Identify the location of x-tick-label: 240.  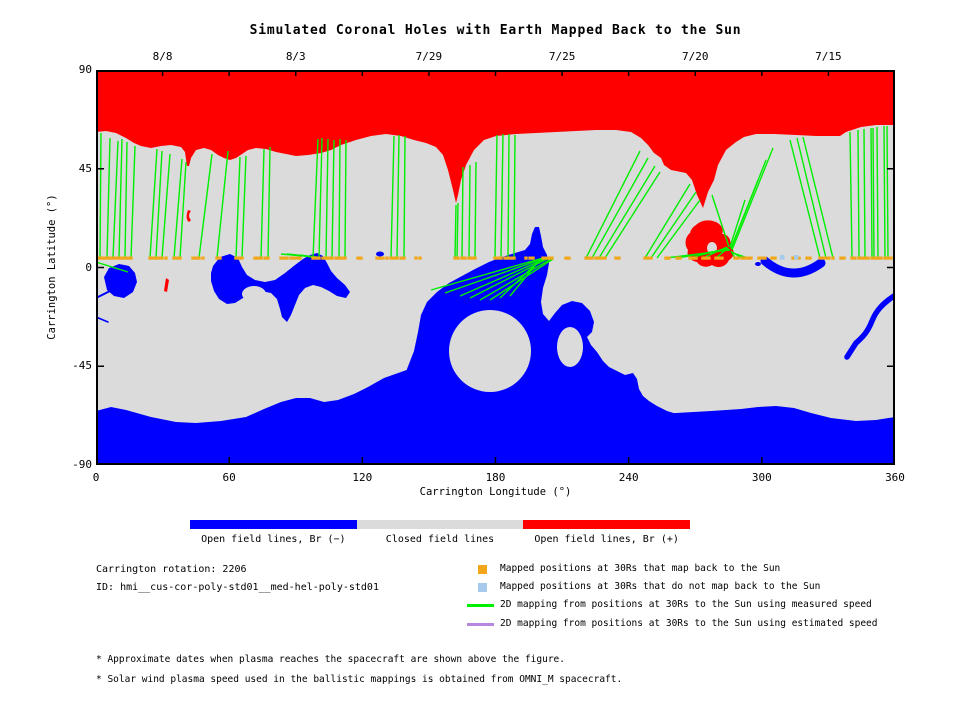
(628, 477).